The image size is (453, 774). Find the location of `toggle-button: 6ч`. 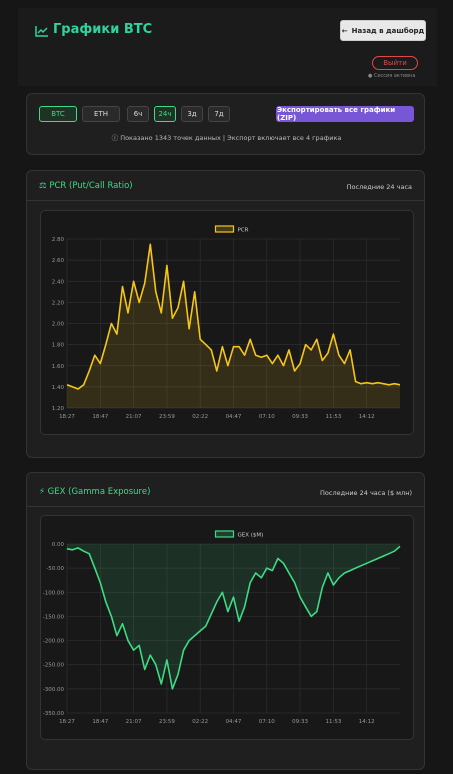

toggle-button: 6ч is located at coordinates (138, 114).